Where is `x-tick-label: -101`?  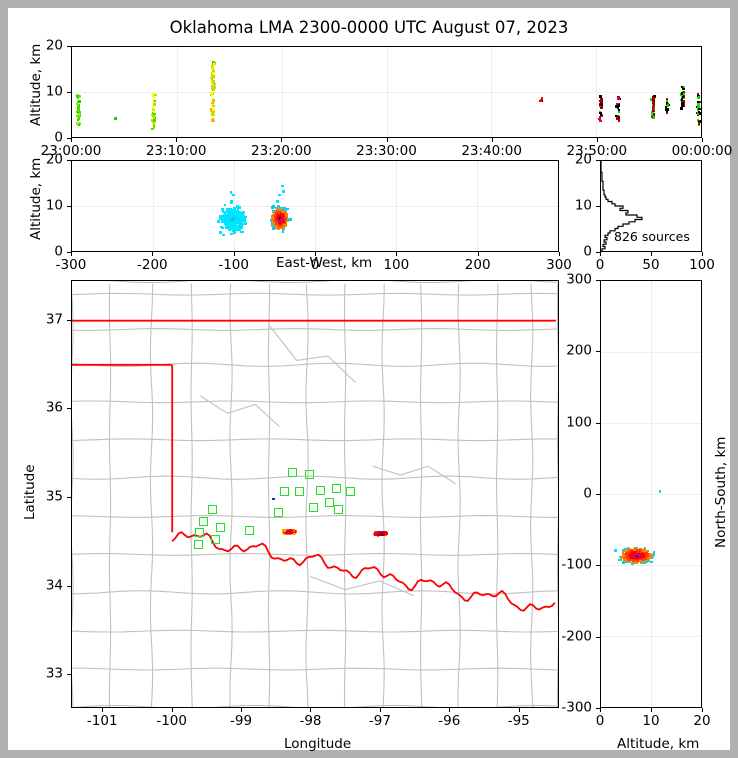
x-tick-label: -101 is located at coordinates (102, 721).